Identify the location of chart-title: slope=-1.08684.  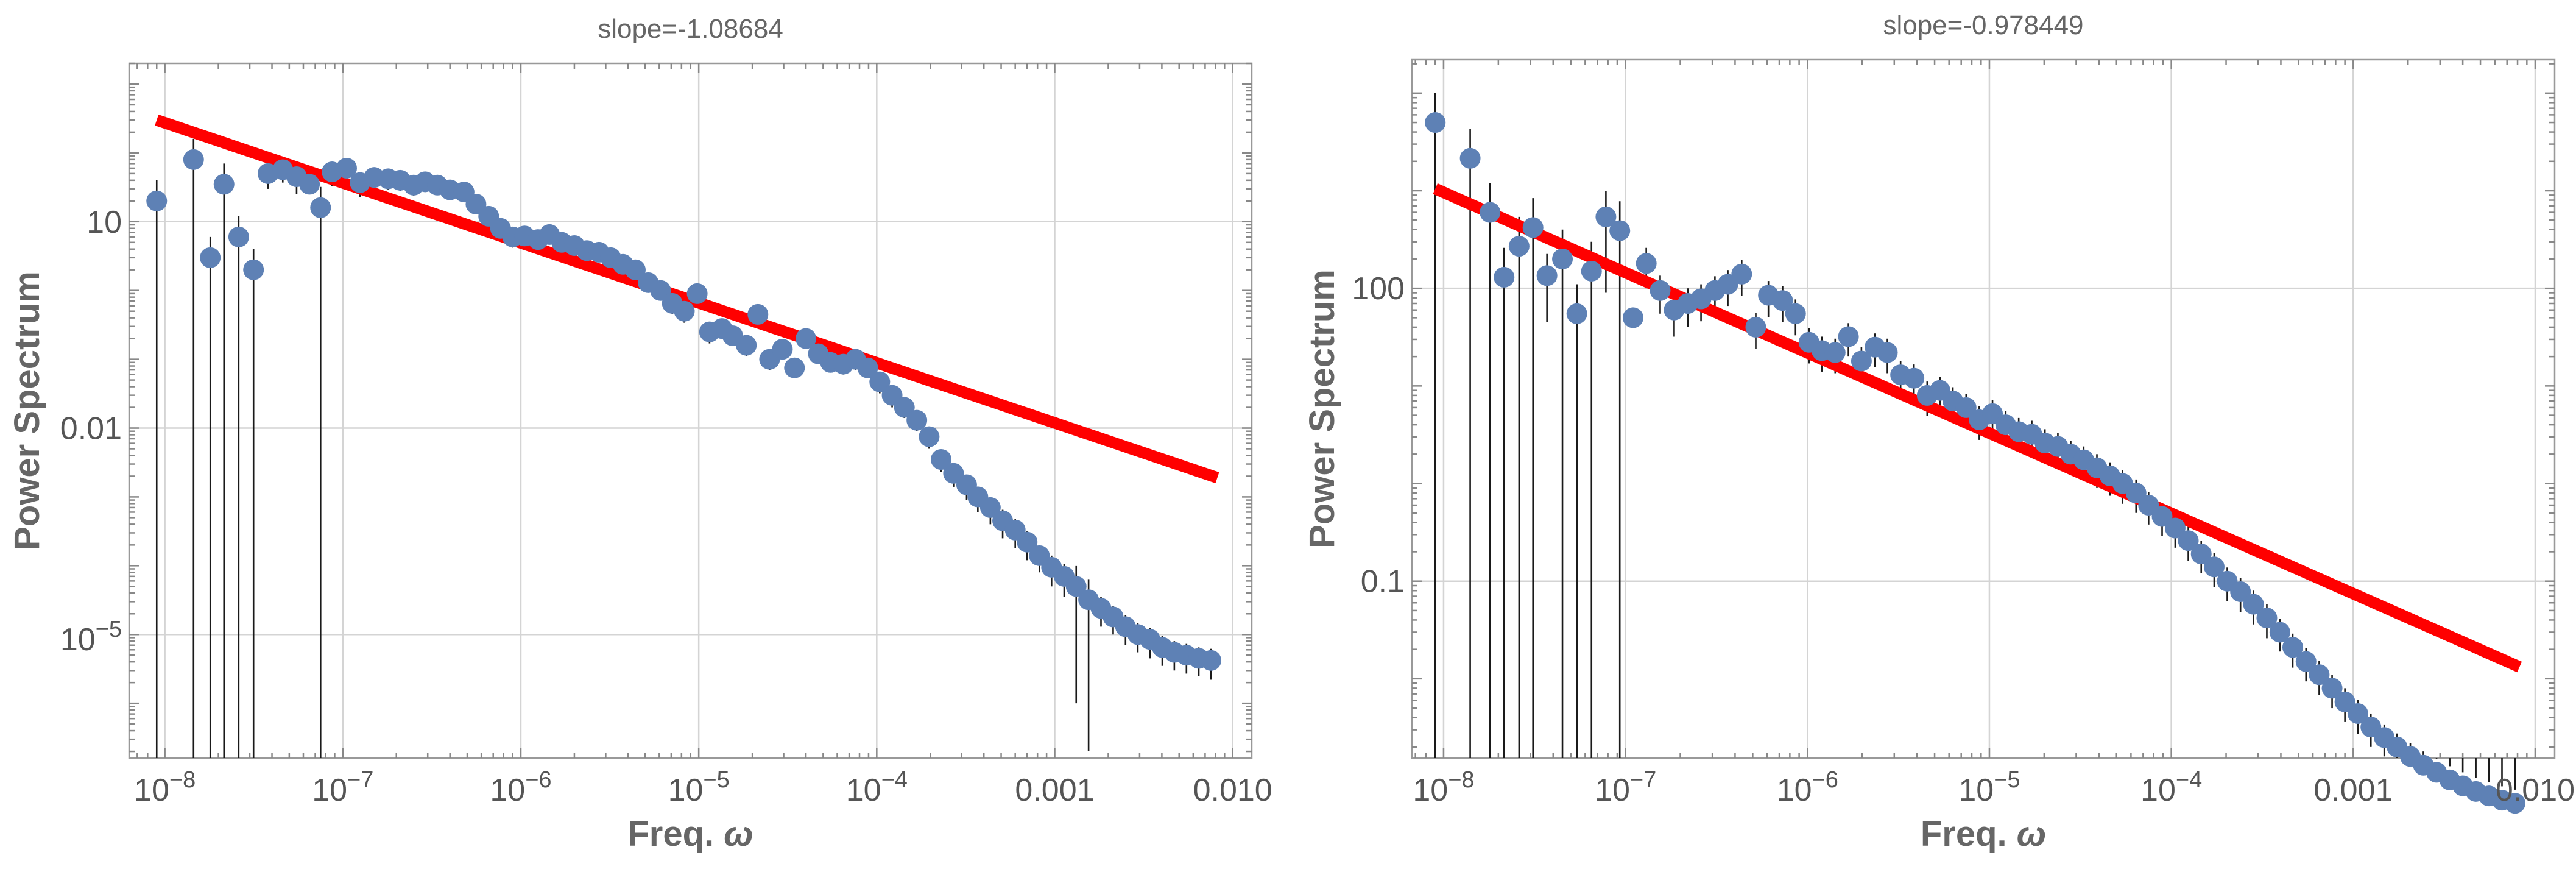
(691, 29).